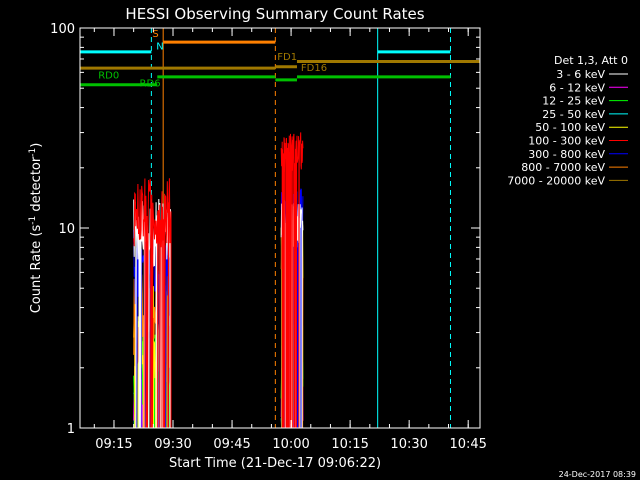 The image size is (640, 480). What do you see at coordinates (66, 229) in the screenshot?
I see `y-tick-label-1: 10` at bounding box center [66, 229].